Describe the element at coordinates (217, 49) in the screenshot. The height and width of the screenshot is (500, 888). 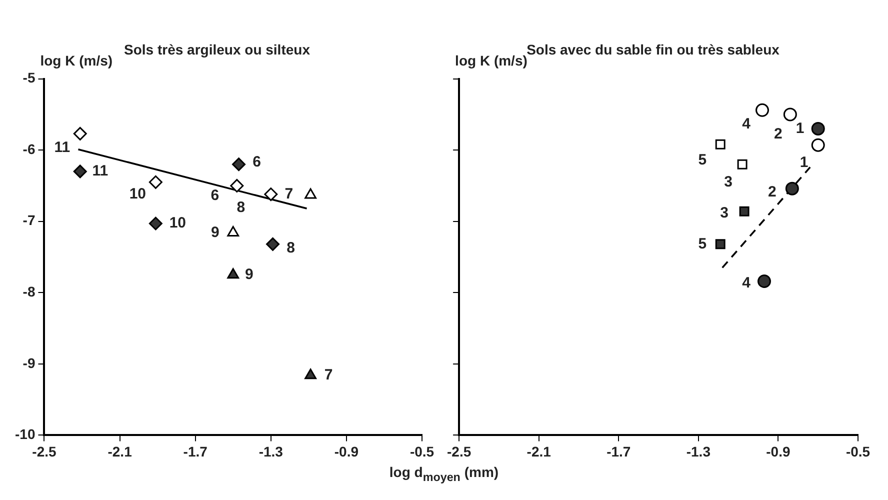
I see `chart-title: Sols très argileux ou silteux` at that location.